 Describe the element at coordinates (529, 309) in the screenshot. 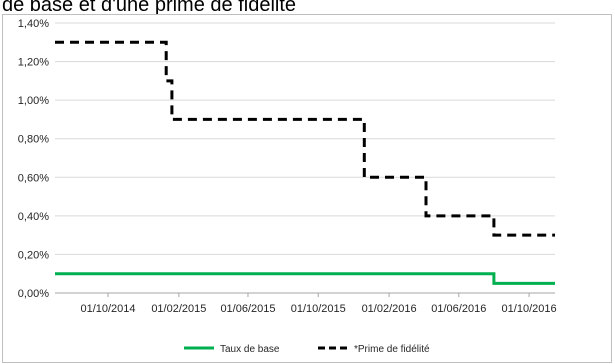

I see `x-tick-label: 01/10/2016` at that location.